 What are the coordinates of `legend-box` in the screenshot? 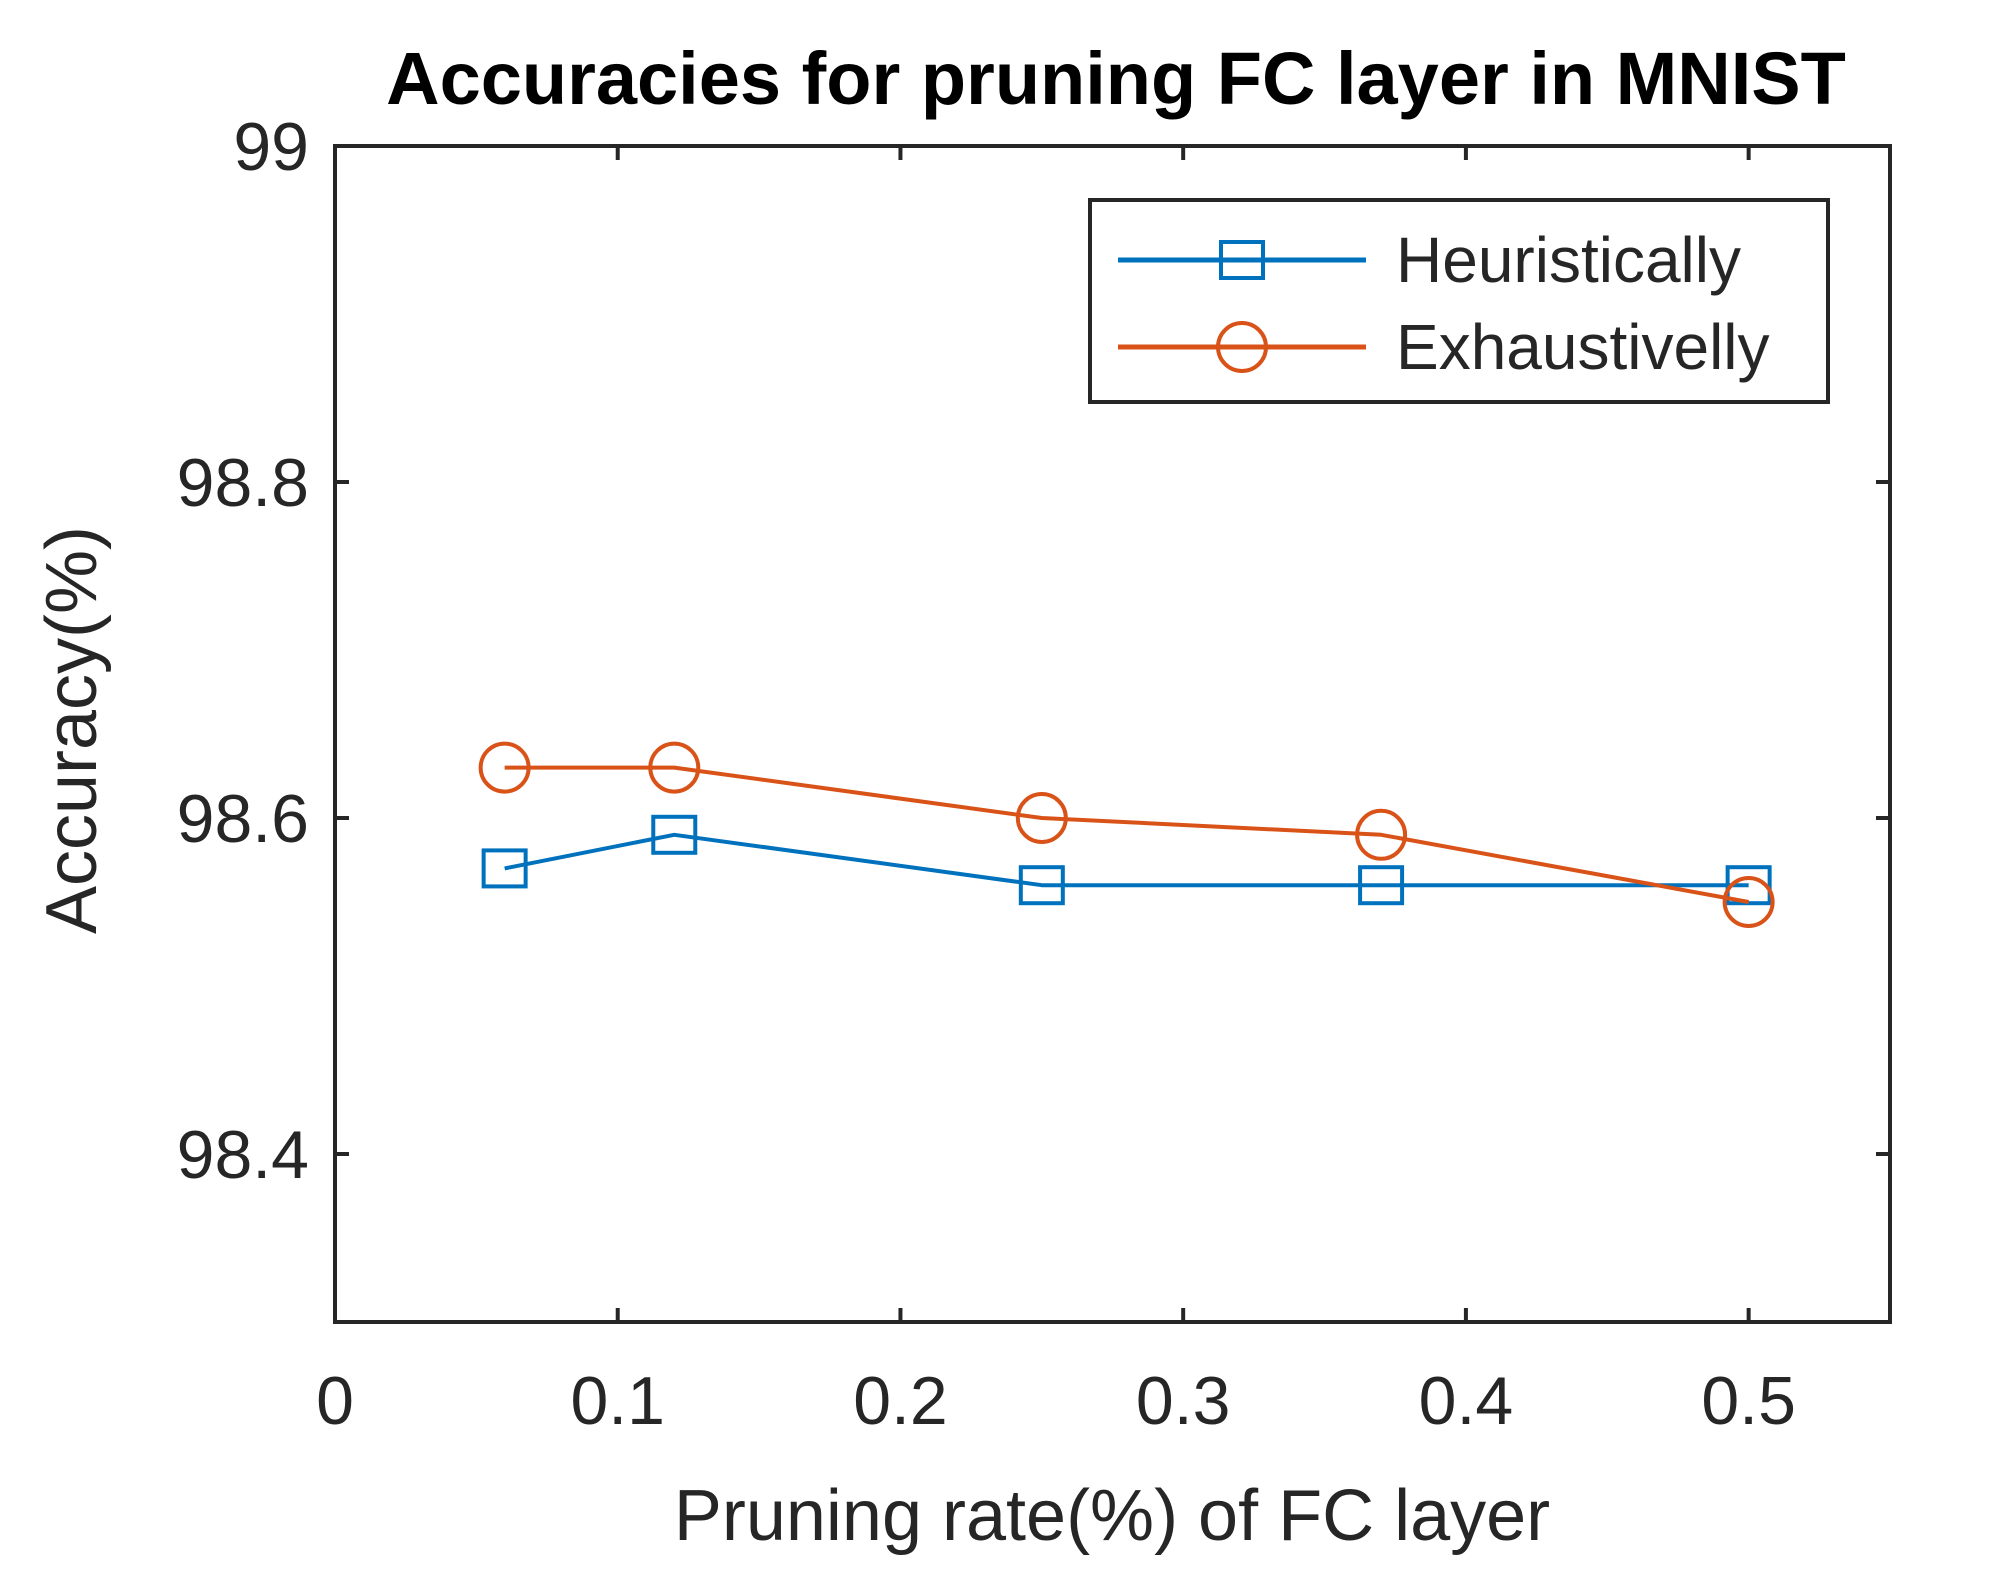 It's located at (1459, 301).